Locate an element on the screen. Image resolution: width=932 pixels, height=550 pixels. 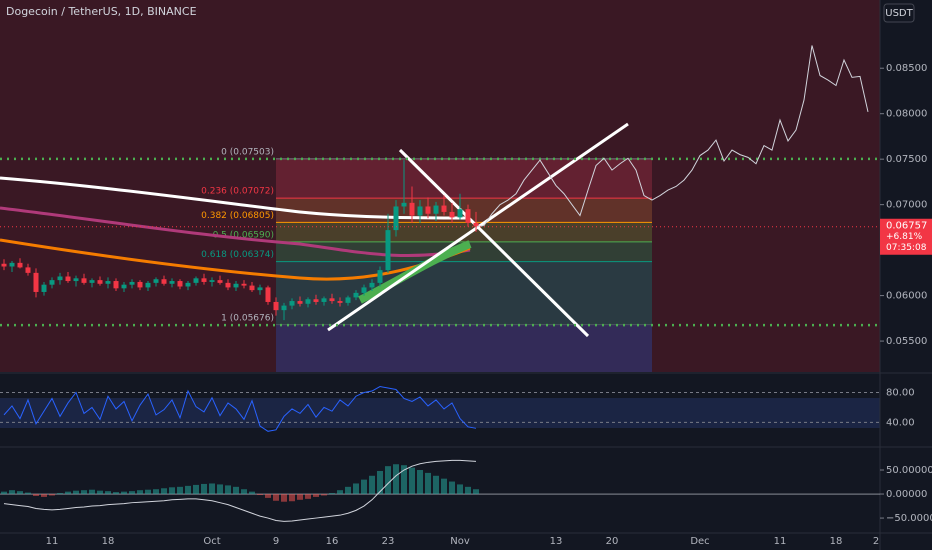
y-tick-label: 0.08000 is located at coordinates (906, 114).